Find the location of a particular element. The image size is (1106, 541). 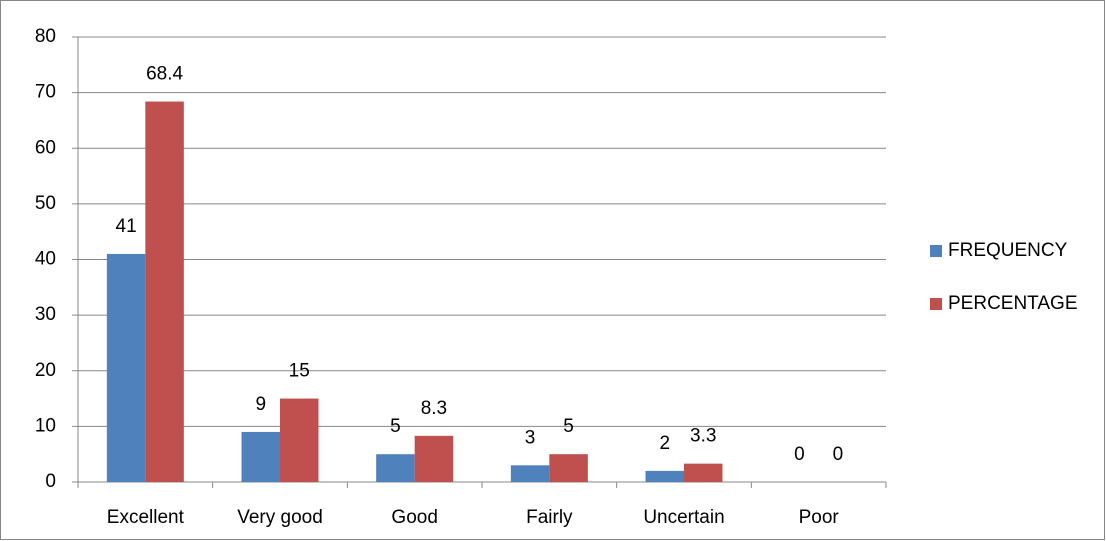

data-label: 3 is located at coordinates (530, 437).